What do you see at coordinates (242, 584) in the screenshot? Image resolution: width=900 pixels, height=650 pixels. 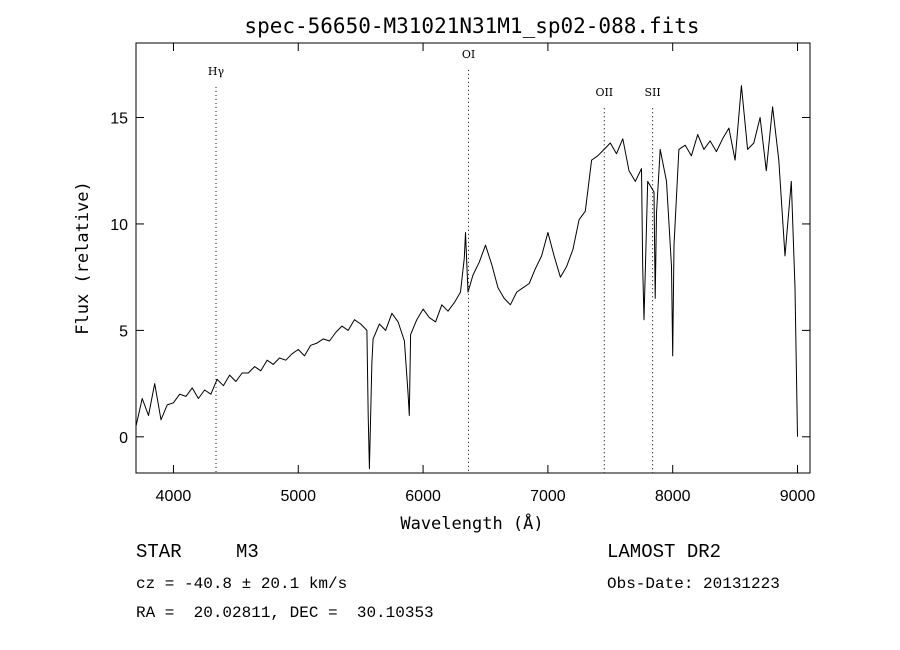 I see `redshift-cz: cz = -40.8 ± 20.1 km/s` at bounding box center [242, 584].